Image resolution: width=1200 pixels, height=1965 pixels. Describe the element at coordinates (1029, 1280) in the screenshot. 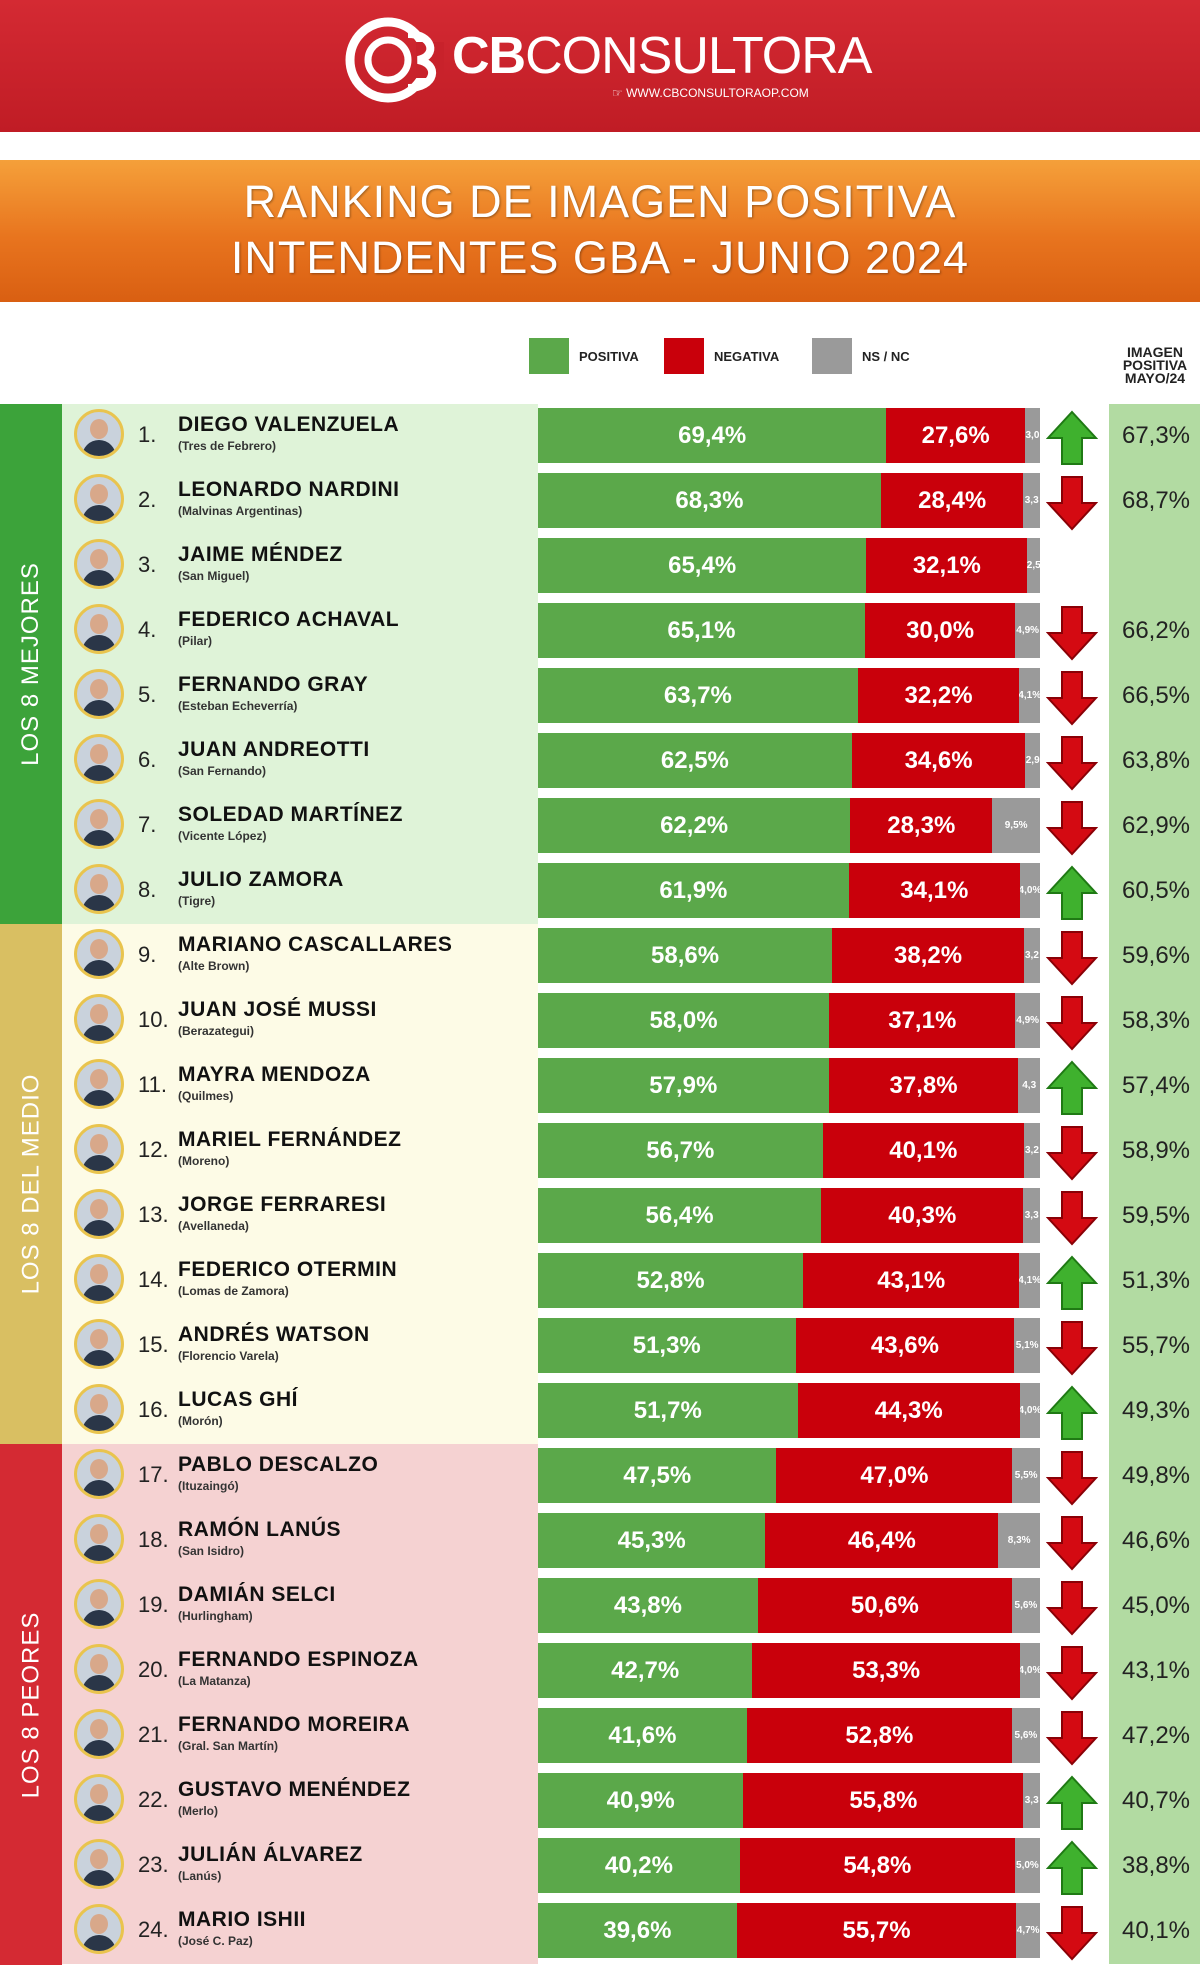

I see `nsnc-bar-segment: 4,1%` at that location.